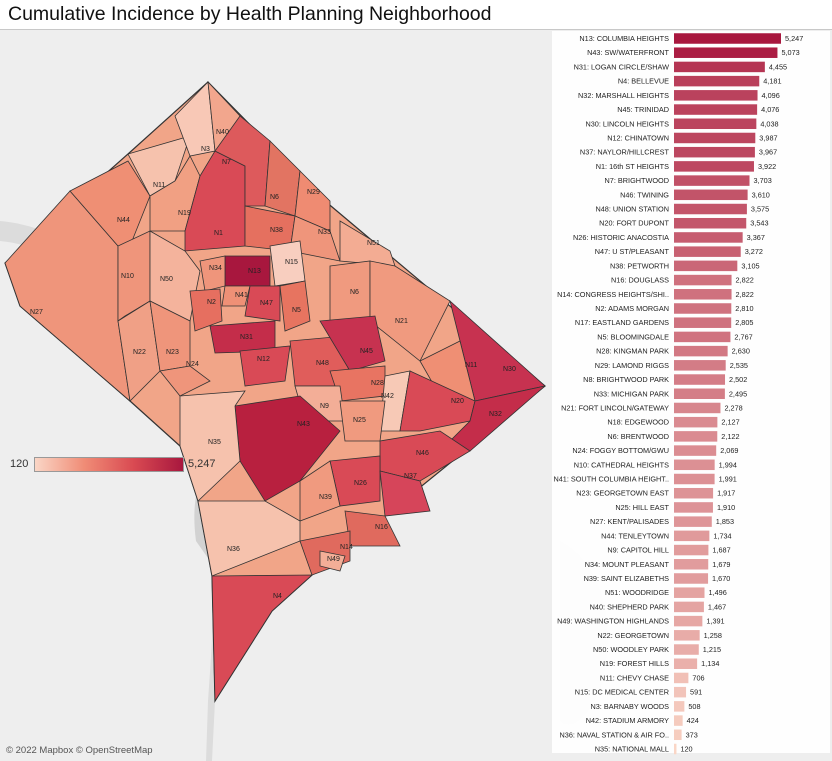  Describe the element at coordinates (405, 493) in the screenshot. I see `region-n37` at that location.